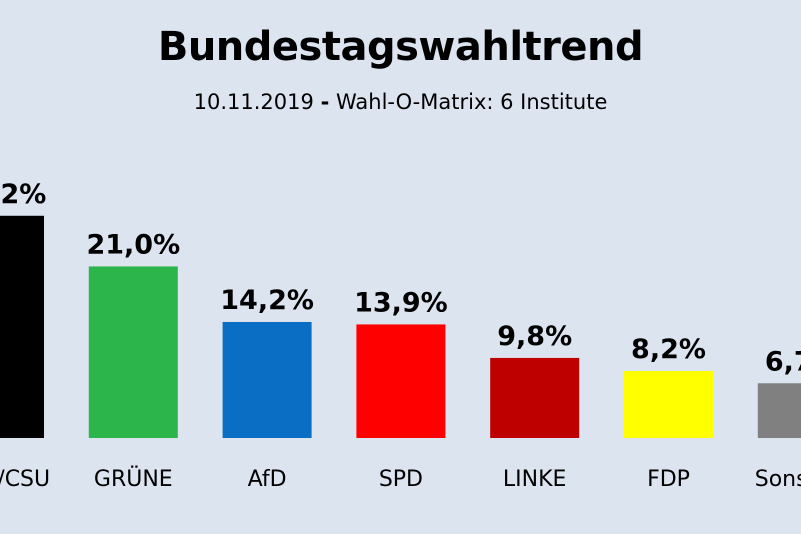  I want to click on value-label-fdp: 8,2%, so click(668, 349).